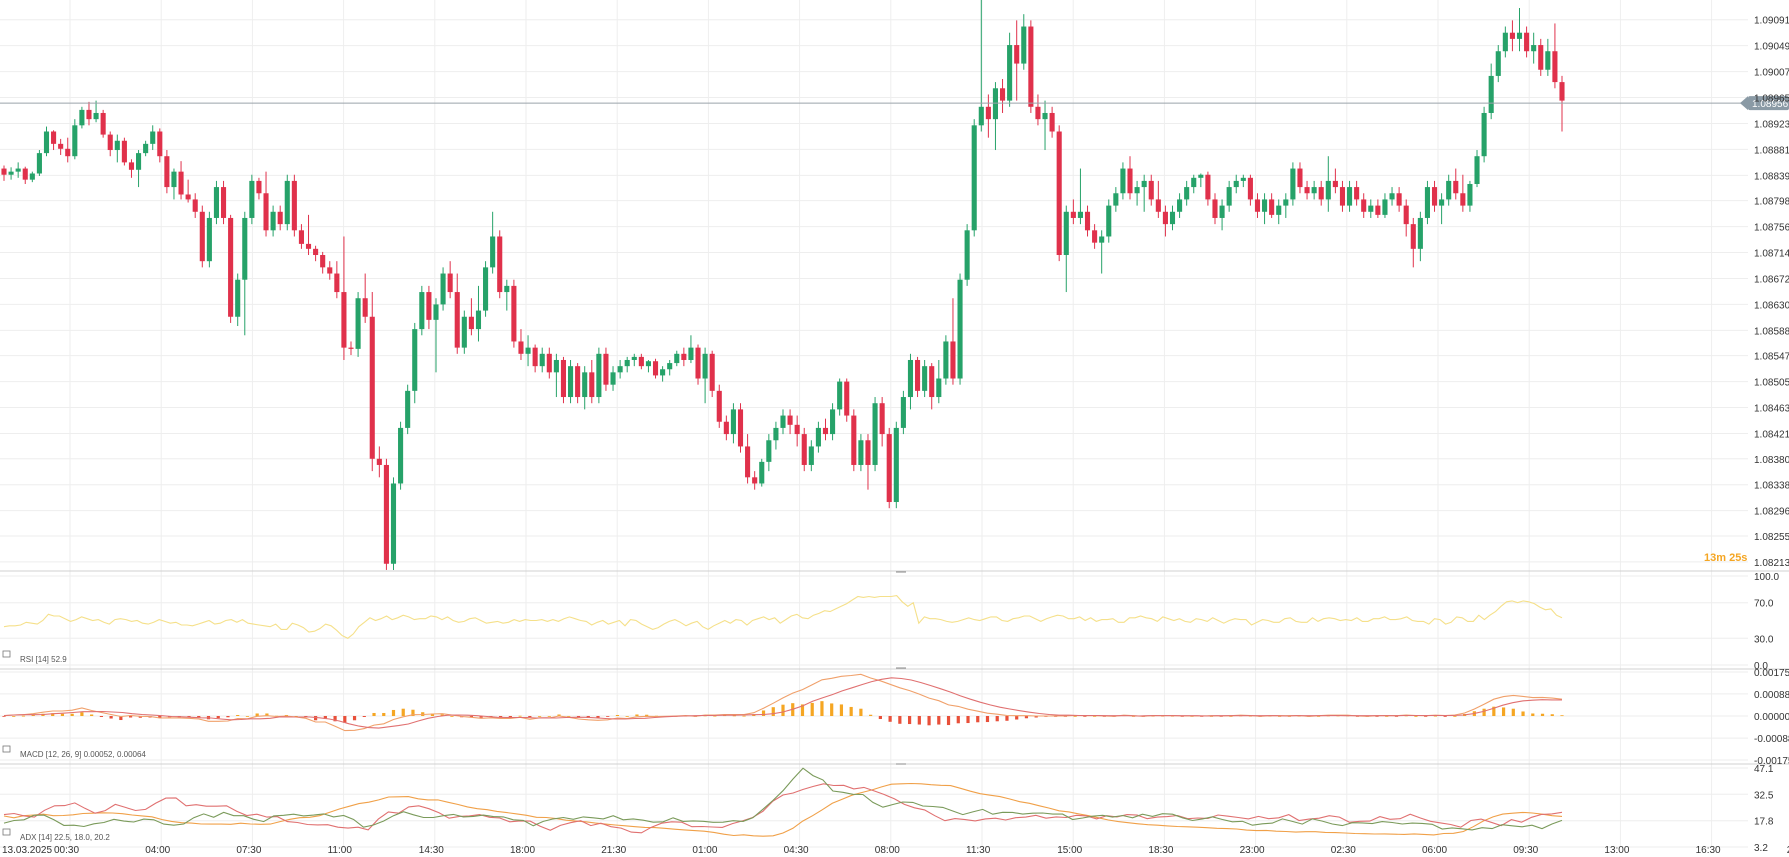 The width and height of the screenshot is (1789, 857). What do you see at coordinates (783, 702) in the screenshot?
I see `macd-pane` at bounding box center [783, 702].